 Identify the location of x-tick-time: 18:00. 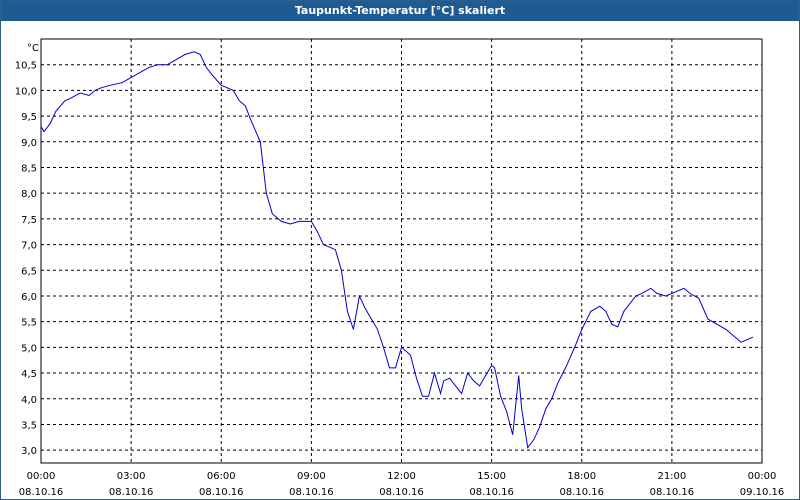
(581, 476).